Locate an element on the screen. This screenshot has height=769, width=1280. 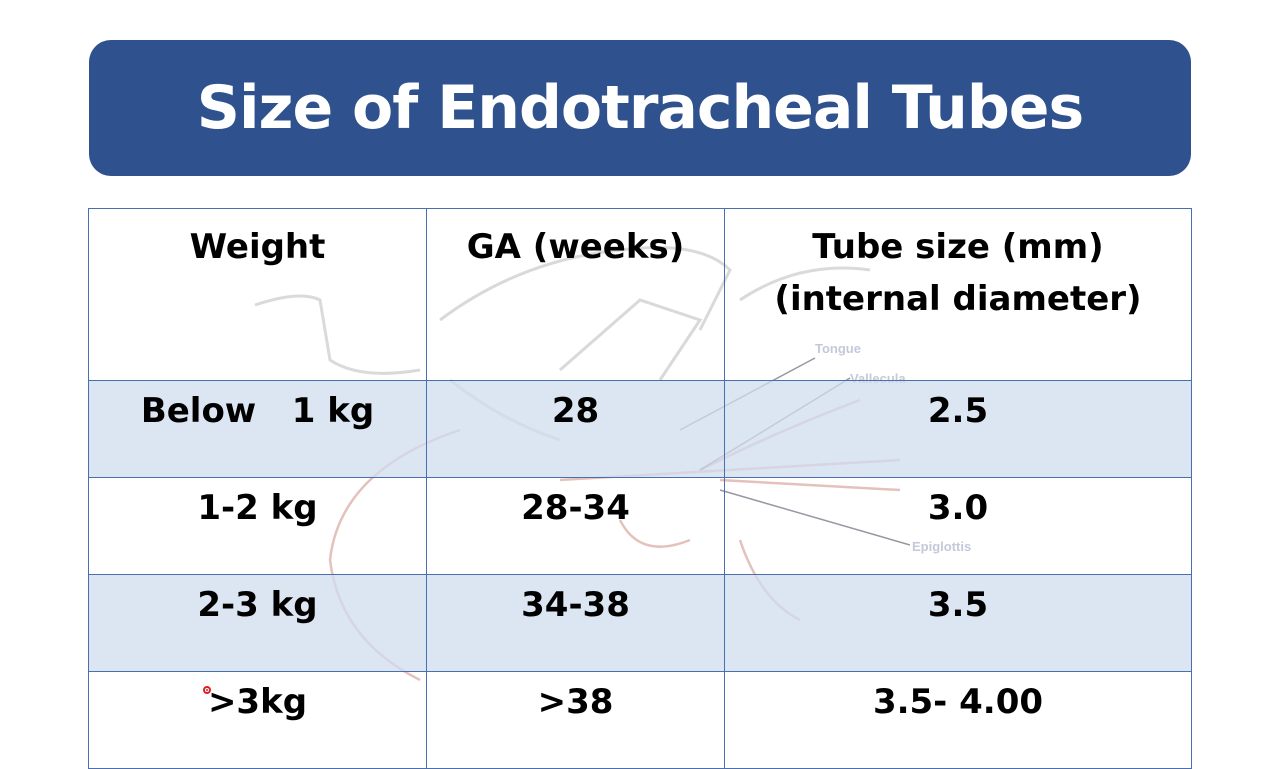
cell-weight: 1-2 kg is located at coordinates (257, 526).